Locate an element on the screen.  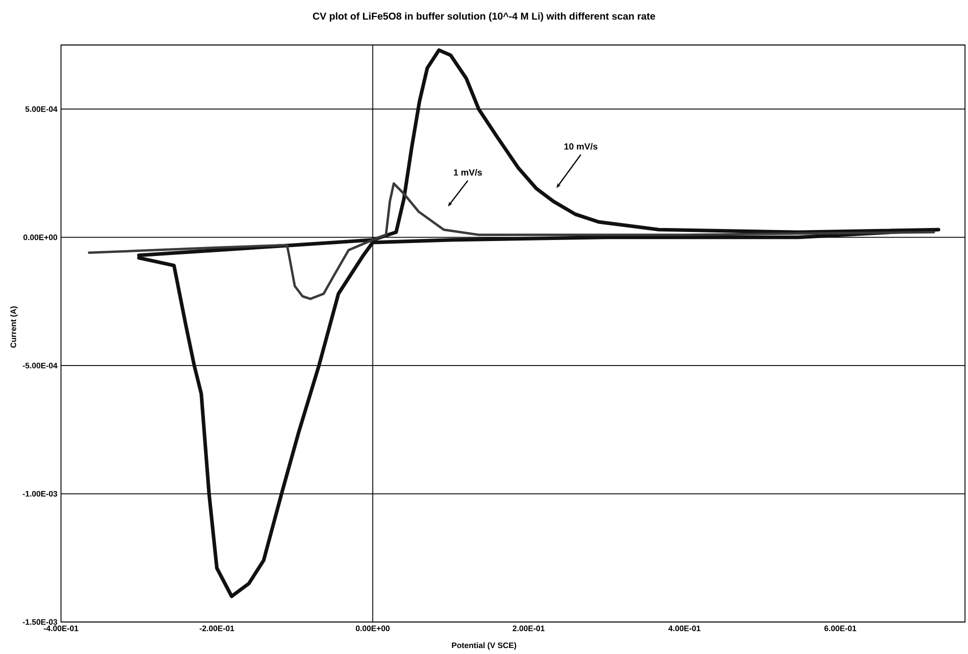
annotation: 1 mV/s is located at coordinates (468, 172).